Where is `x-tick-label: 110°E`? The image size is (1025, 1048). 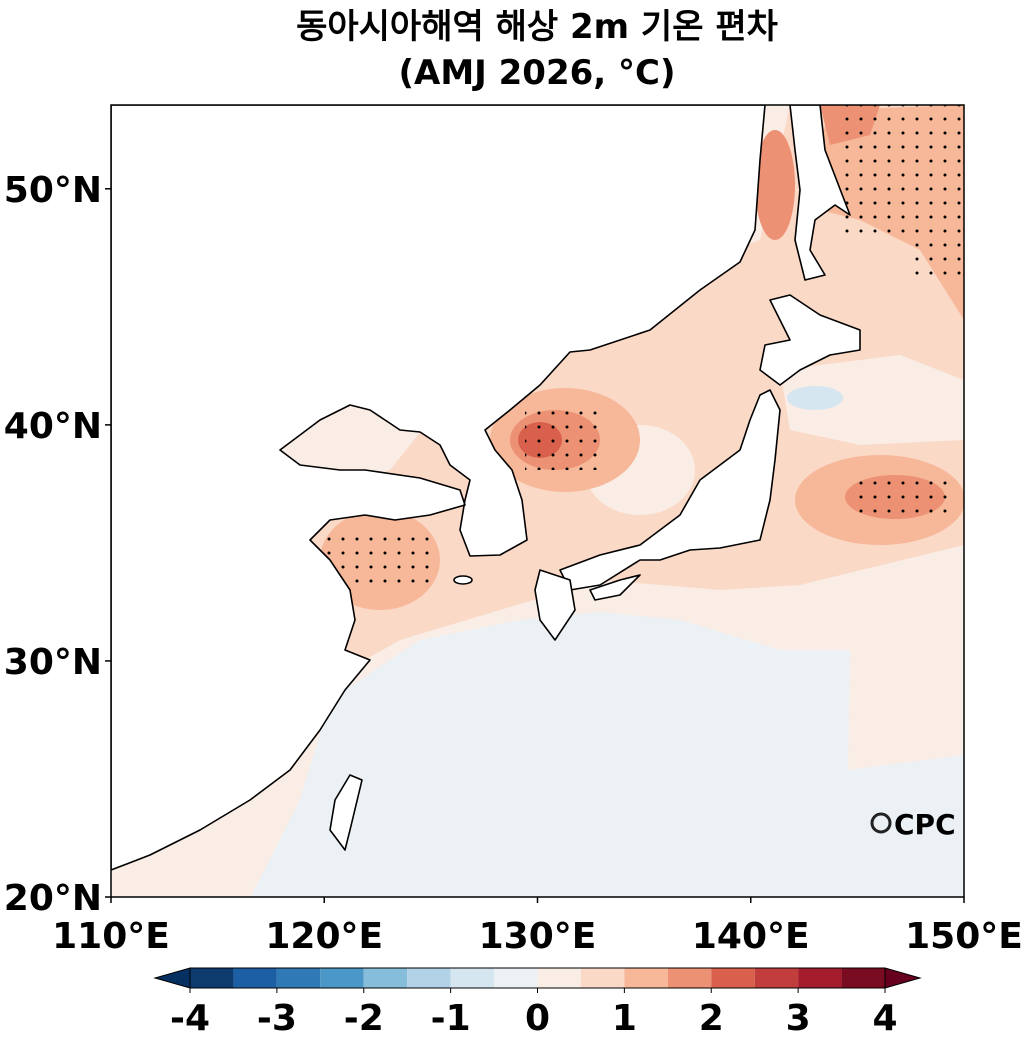 x-tick-label: 110°E is located at coordinates (111, 936).